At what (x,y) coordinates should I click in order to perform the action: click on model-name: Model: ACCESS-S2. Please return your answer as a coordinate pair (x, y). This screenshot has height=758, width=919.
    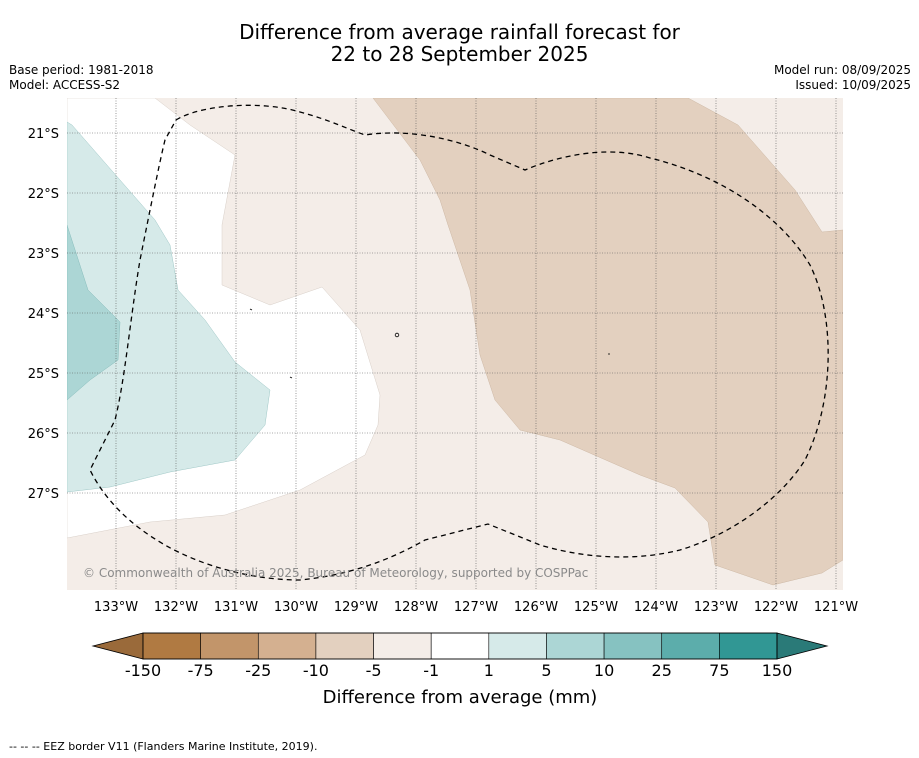
    Looking at the image, I should click on (65, 85).